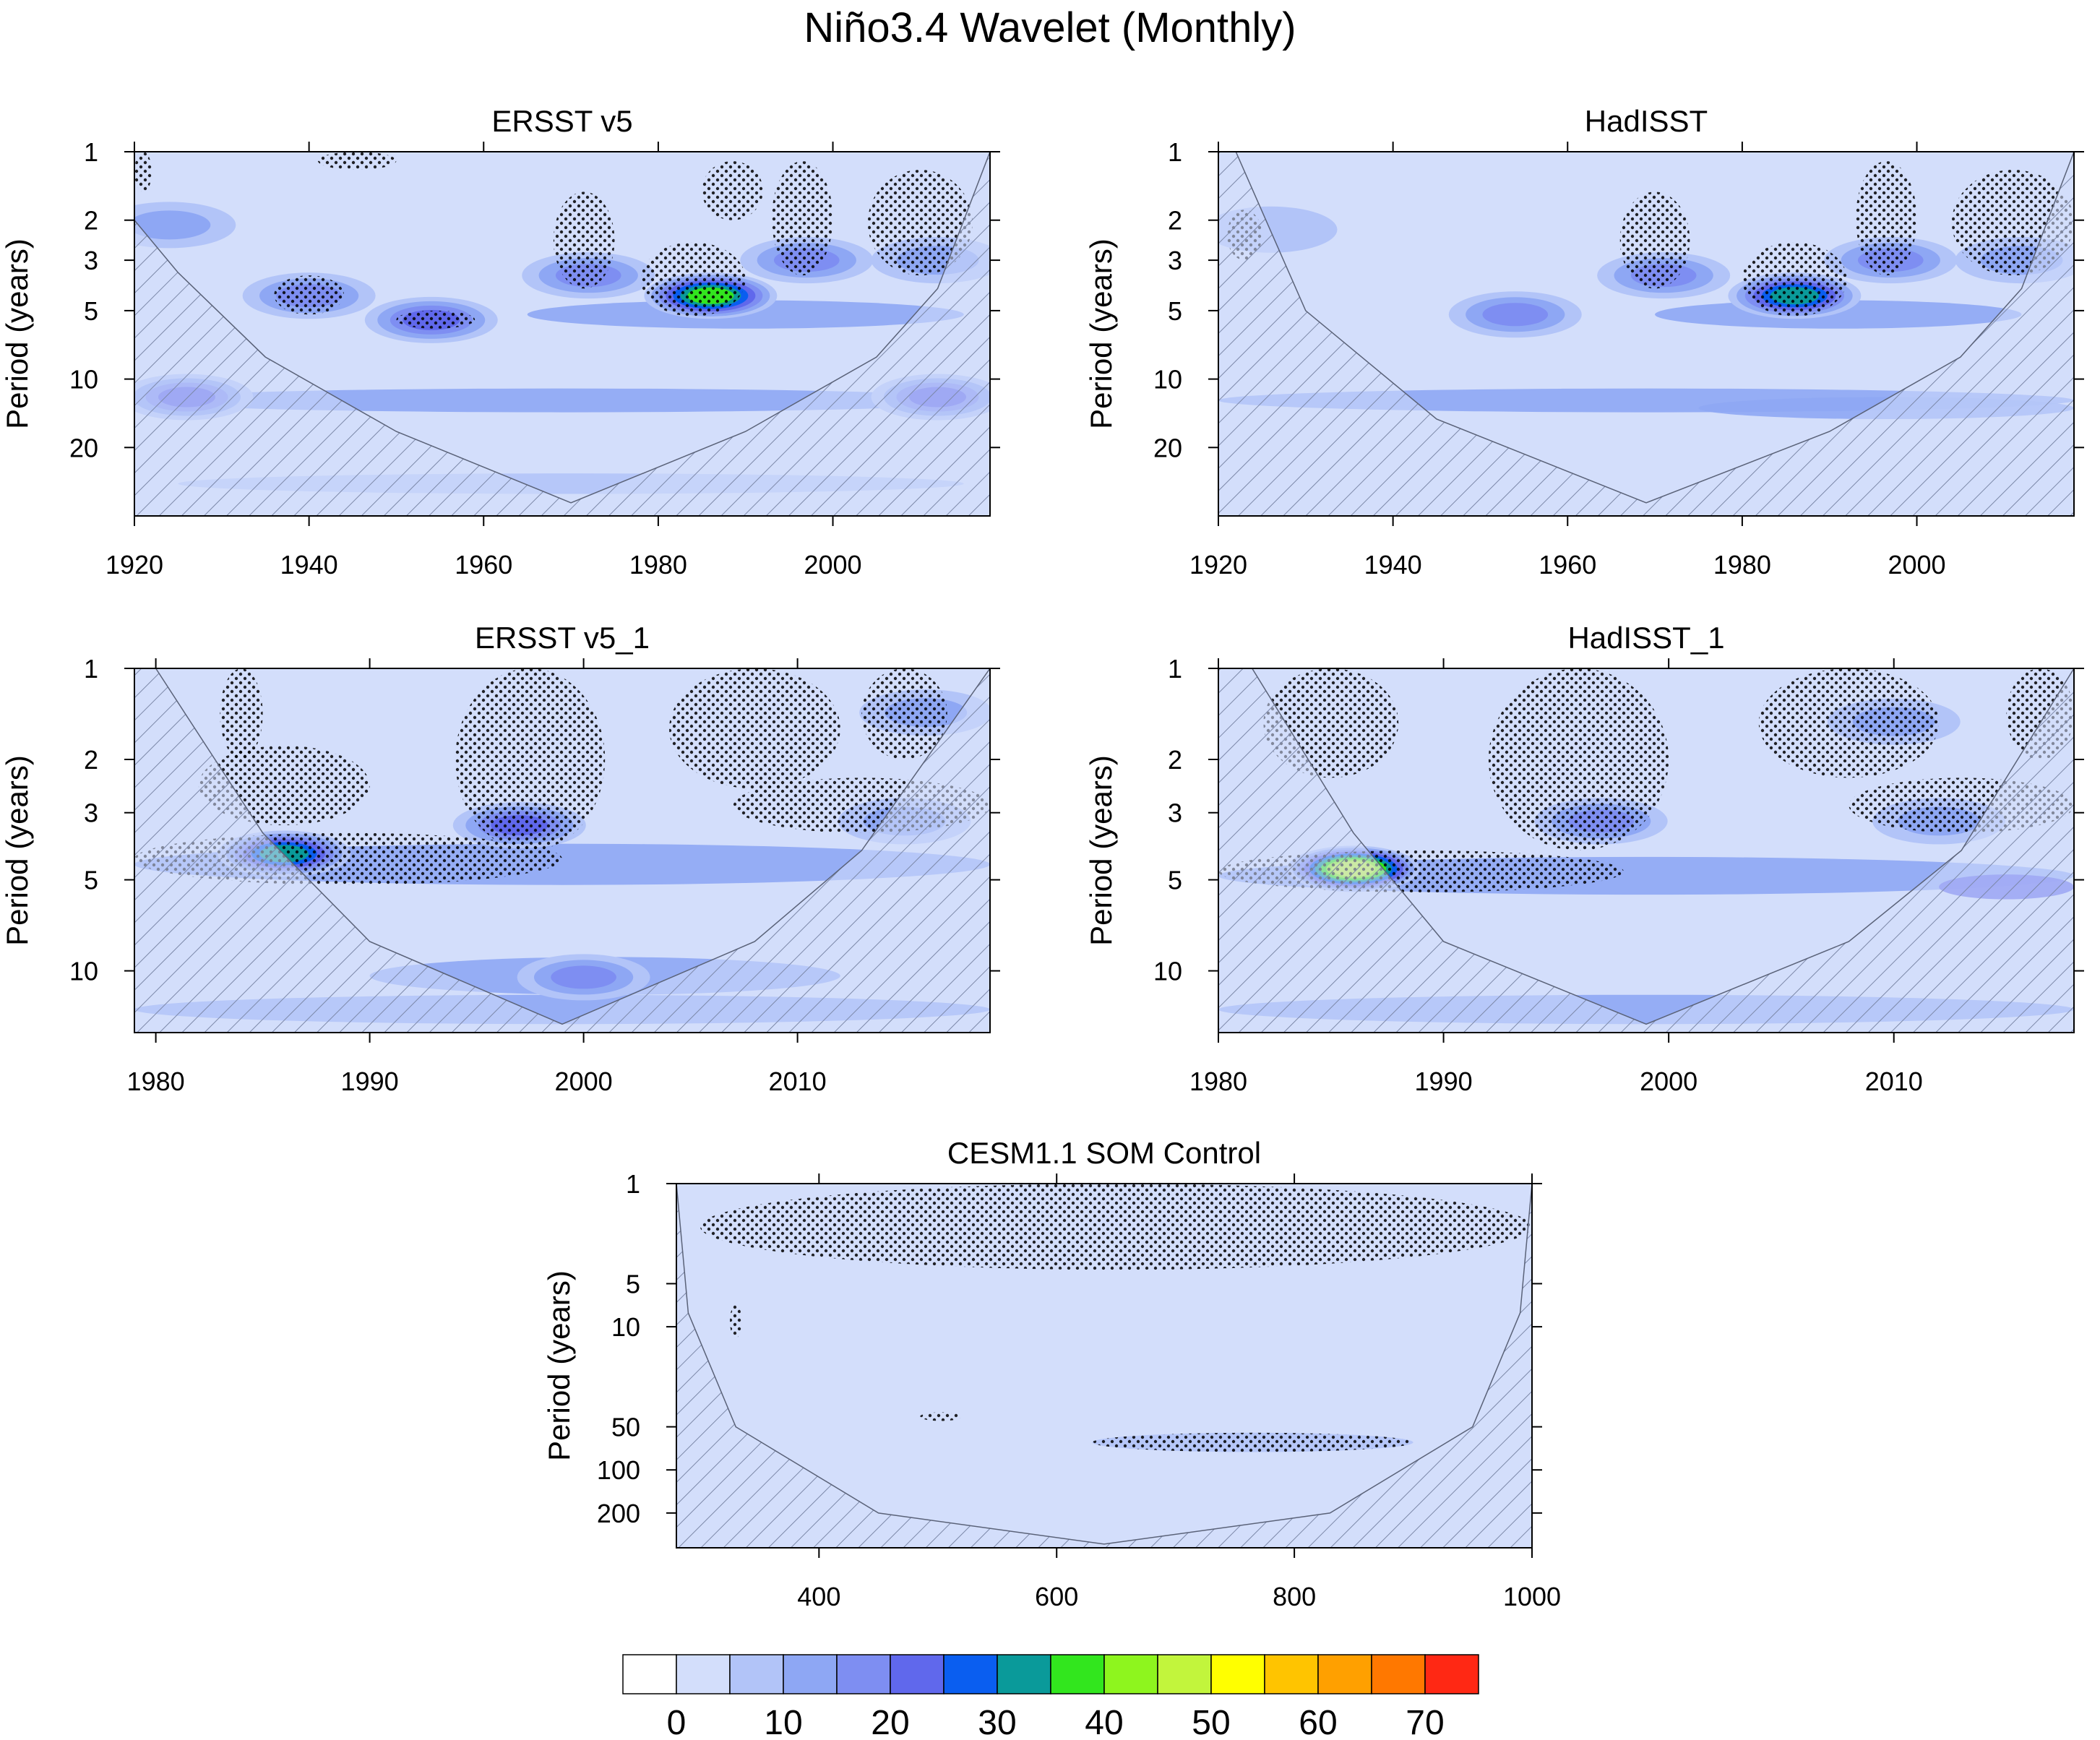  Describe the element at coordinates (1050, 27) in the screenshot. I see `figure-title: Niño3.4 Wavelet (Monthly)` at that location.